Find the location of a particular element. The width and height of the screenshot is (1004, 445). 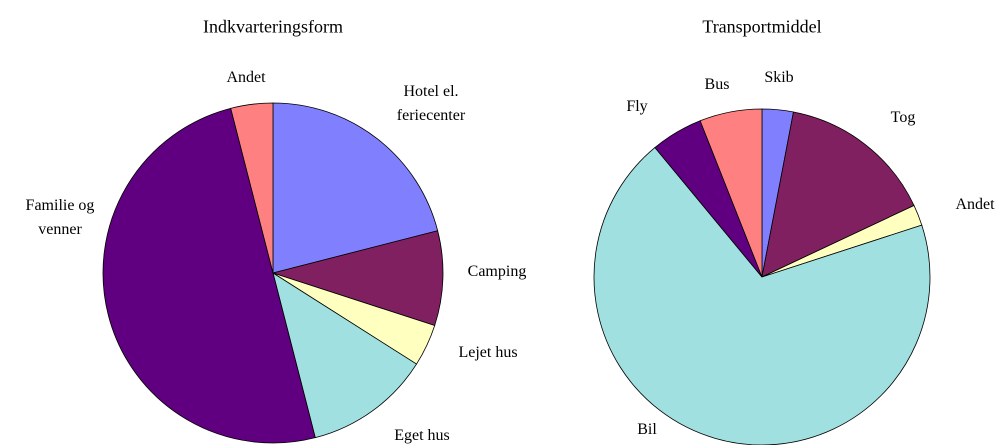

chart-title: Transportmiddel is located at coordinates (762, 26).